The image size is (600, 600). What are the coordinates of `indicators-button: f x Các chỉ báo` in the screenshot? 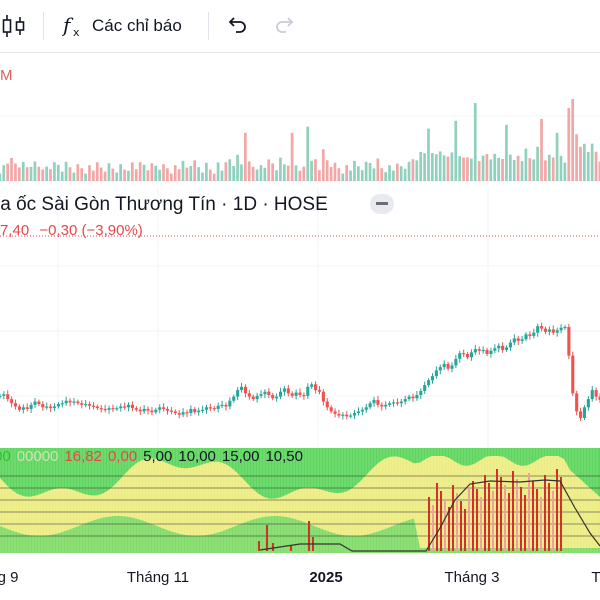 It's located at (122, 26).